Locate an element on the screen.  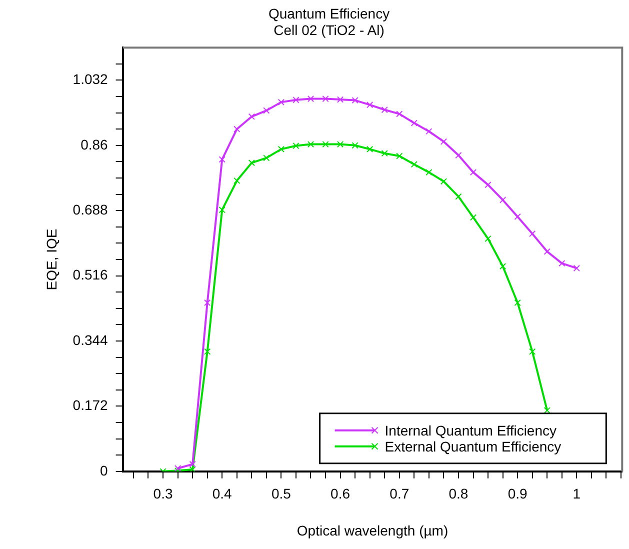
x-tick-label: 0.4 is located at coordinates (222, 494).